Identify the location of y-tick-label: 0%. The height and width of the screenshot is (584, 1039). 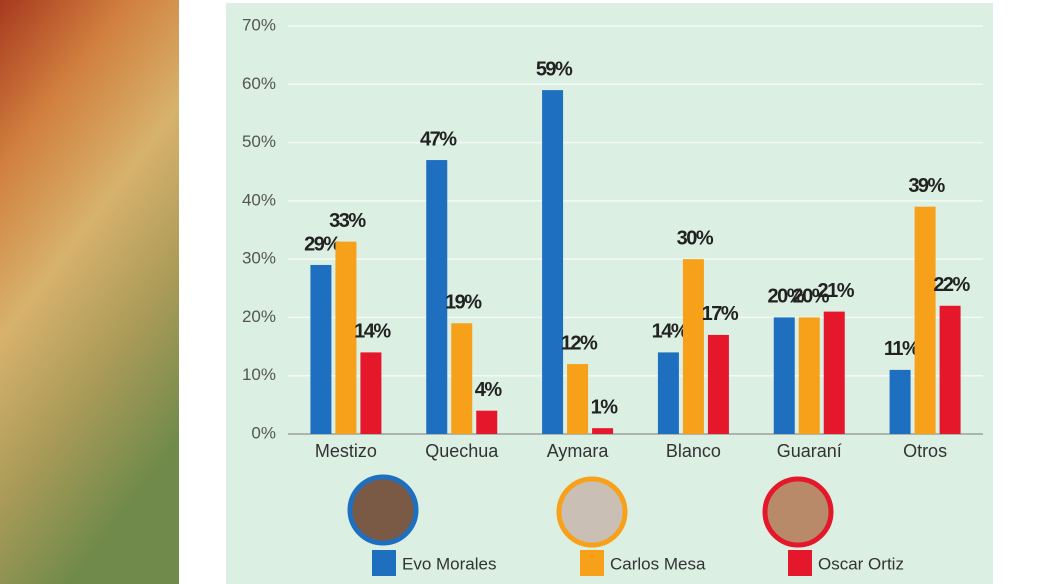
(263, 432).